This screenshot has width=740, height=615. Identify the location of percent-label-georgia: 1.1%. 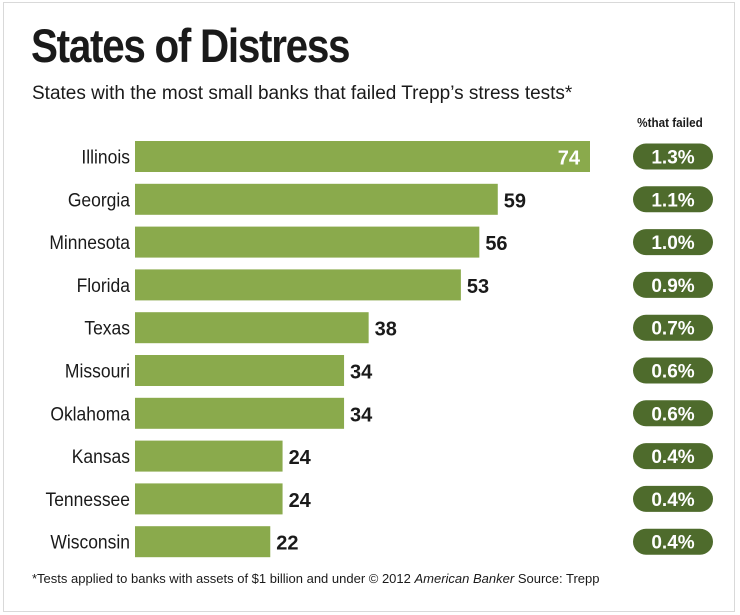
(672, 200).